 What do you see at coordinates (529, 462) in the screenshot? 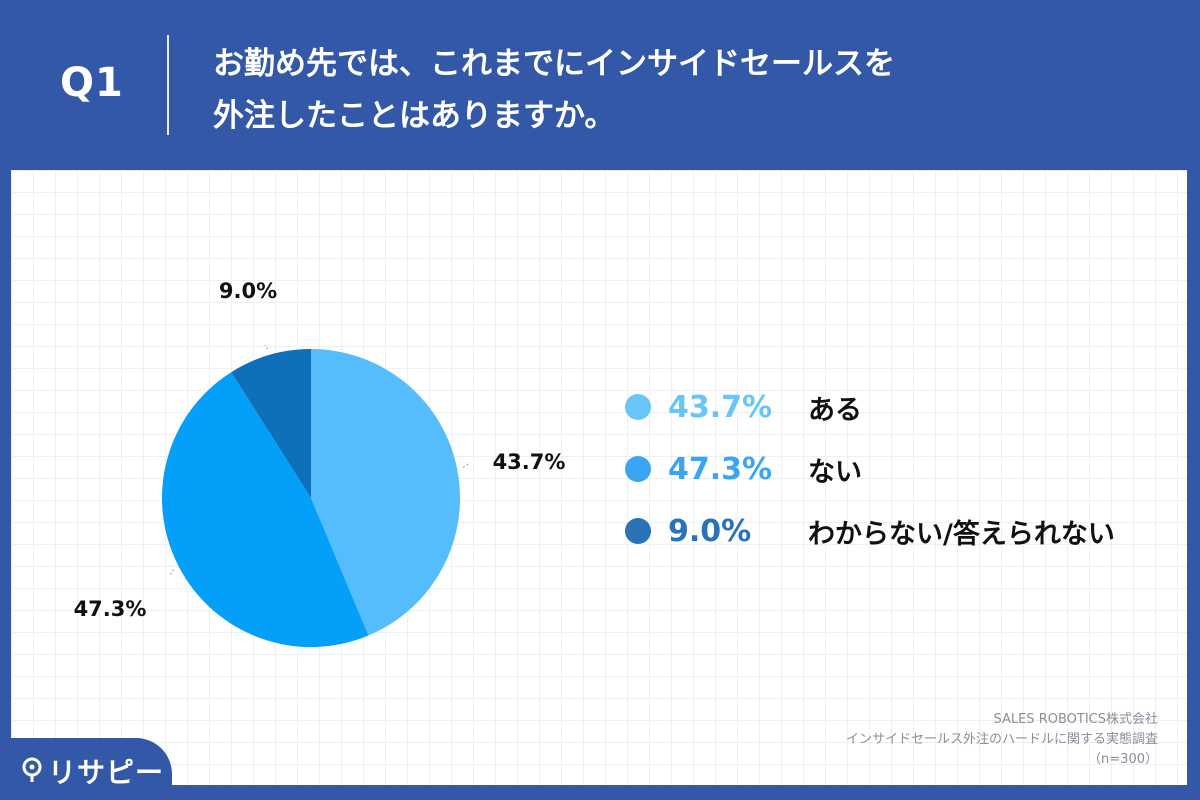
I see `pie-label-aru: 43.7%` at bounding box center [529, 462].